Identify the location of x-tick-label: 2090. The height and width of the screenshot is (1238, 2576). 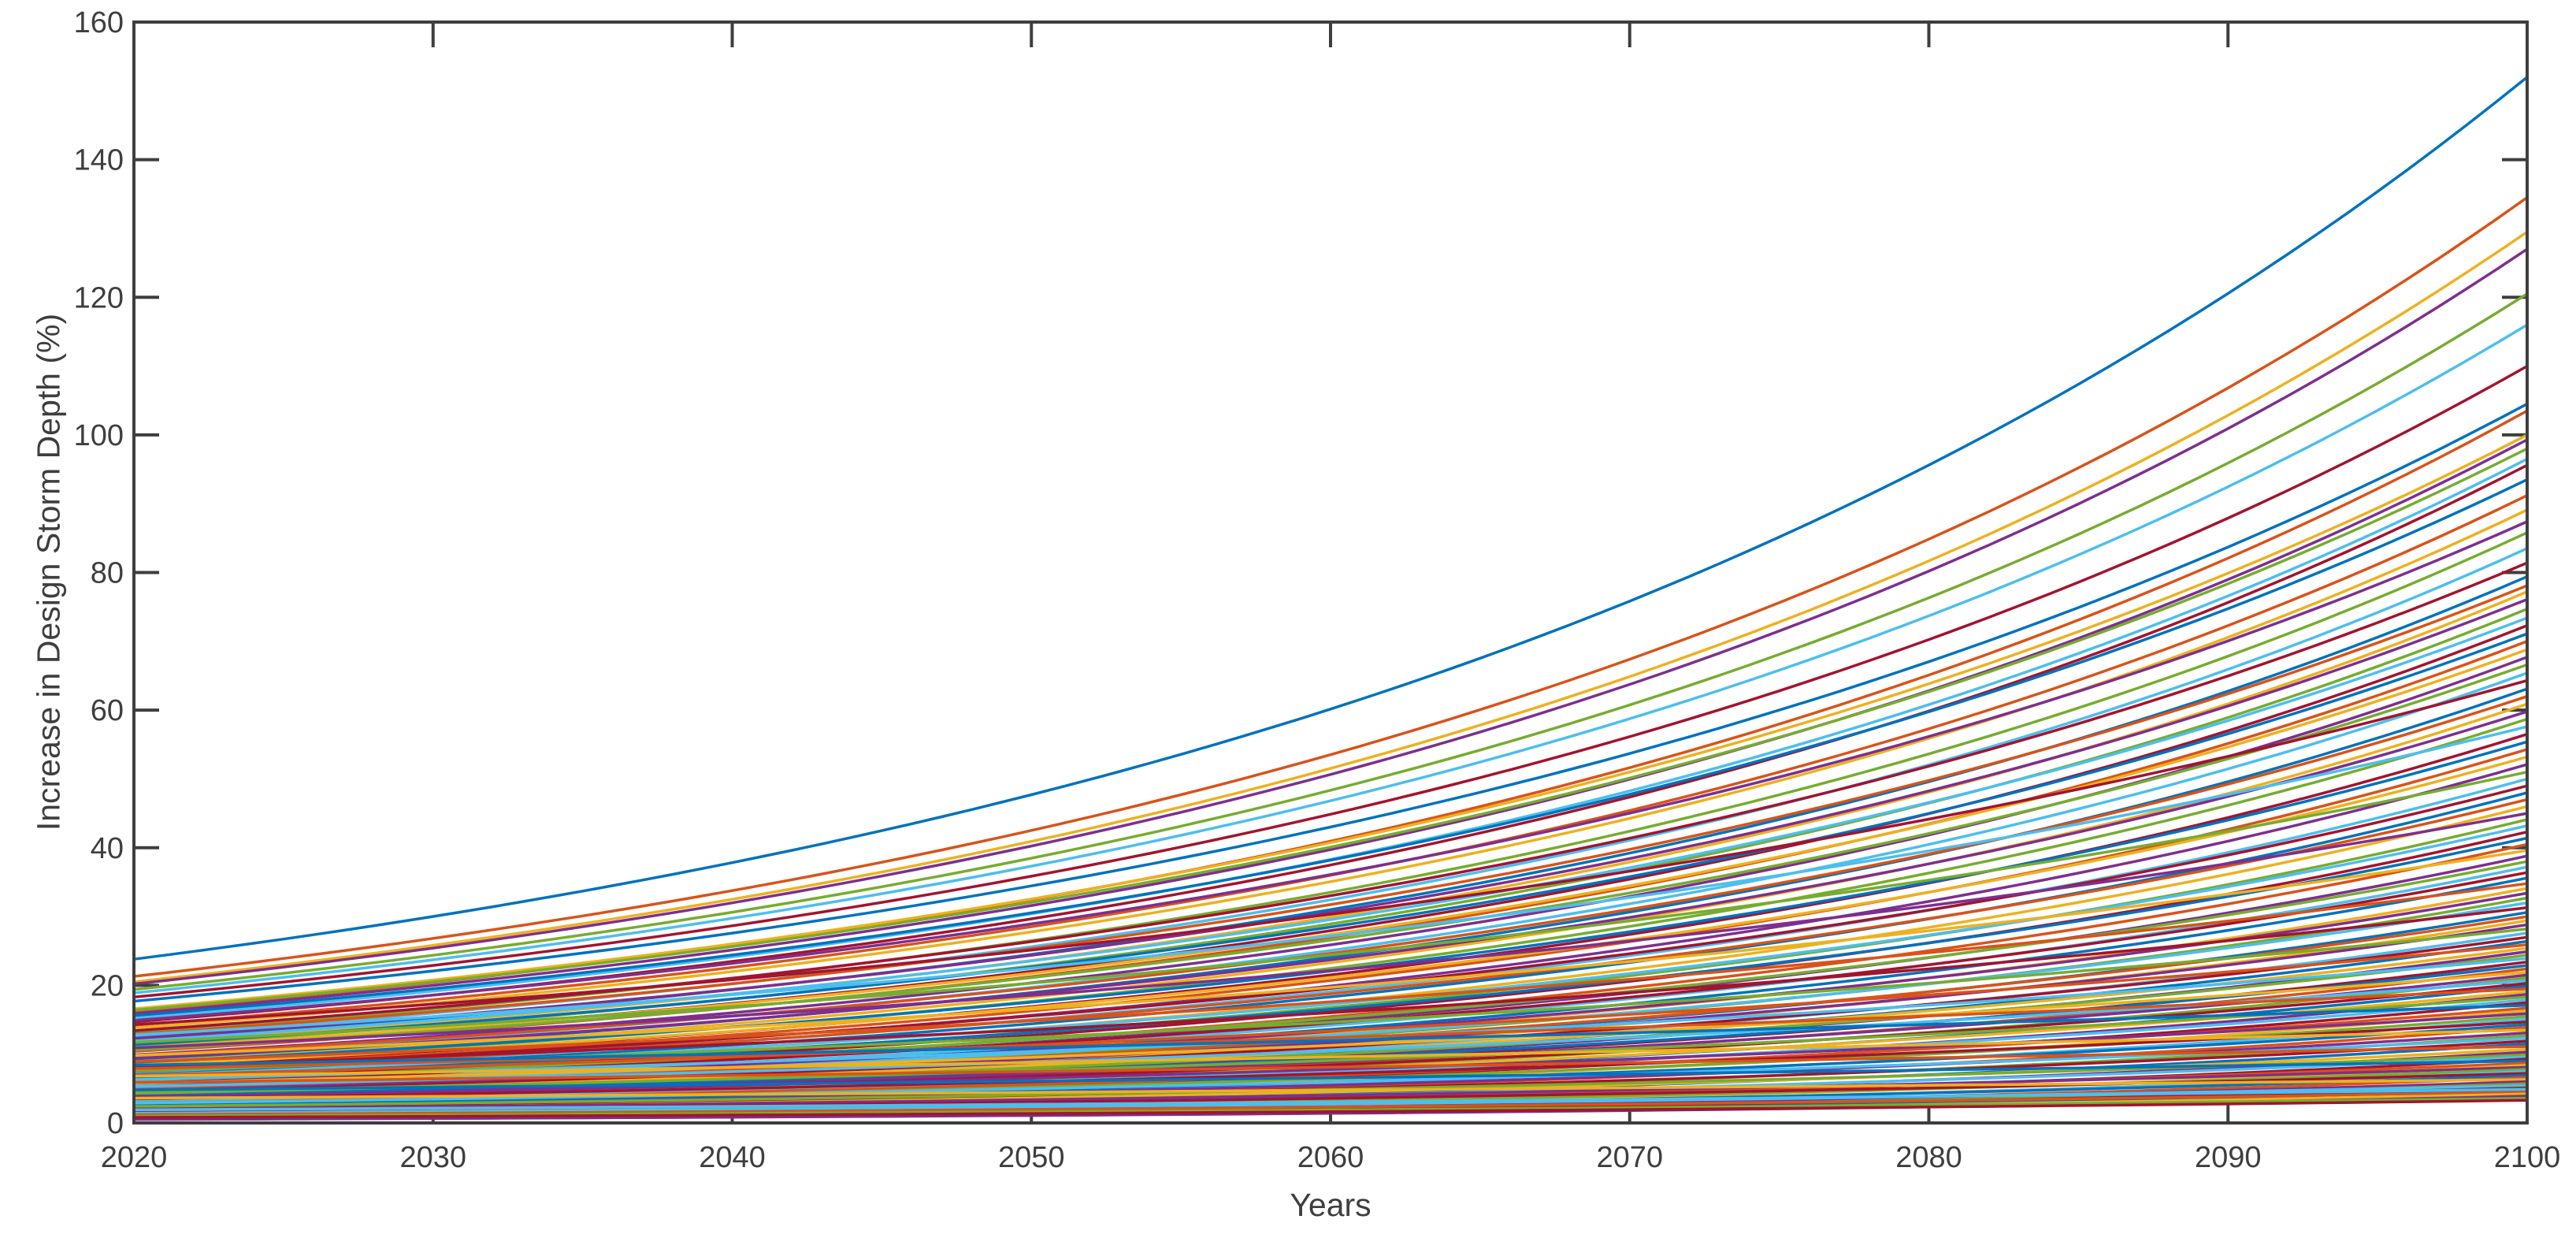
(2228, 1157).